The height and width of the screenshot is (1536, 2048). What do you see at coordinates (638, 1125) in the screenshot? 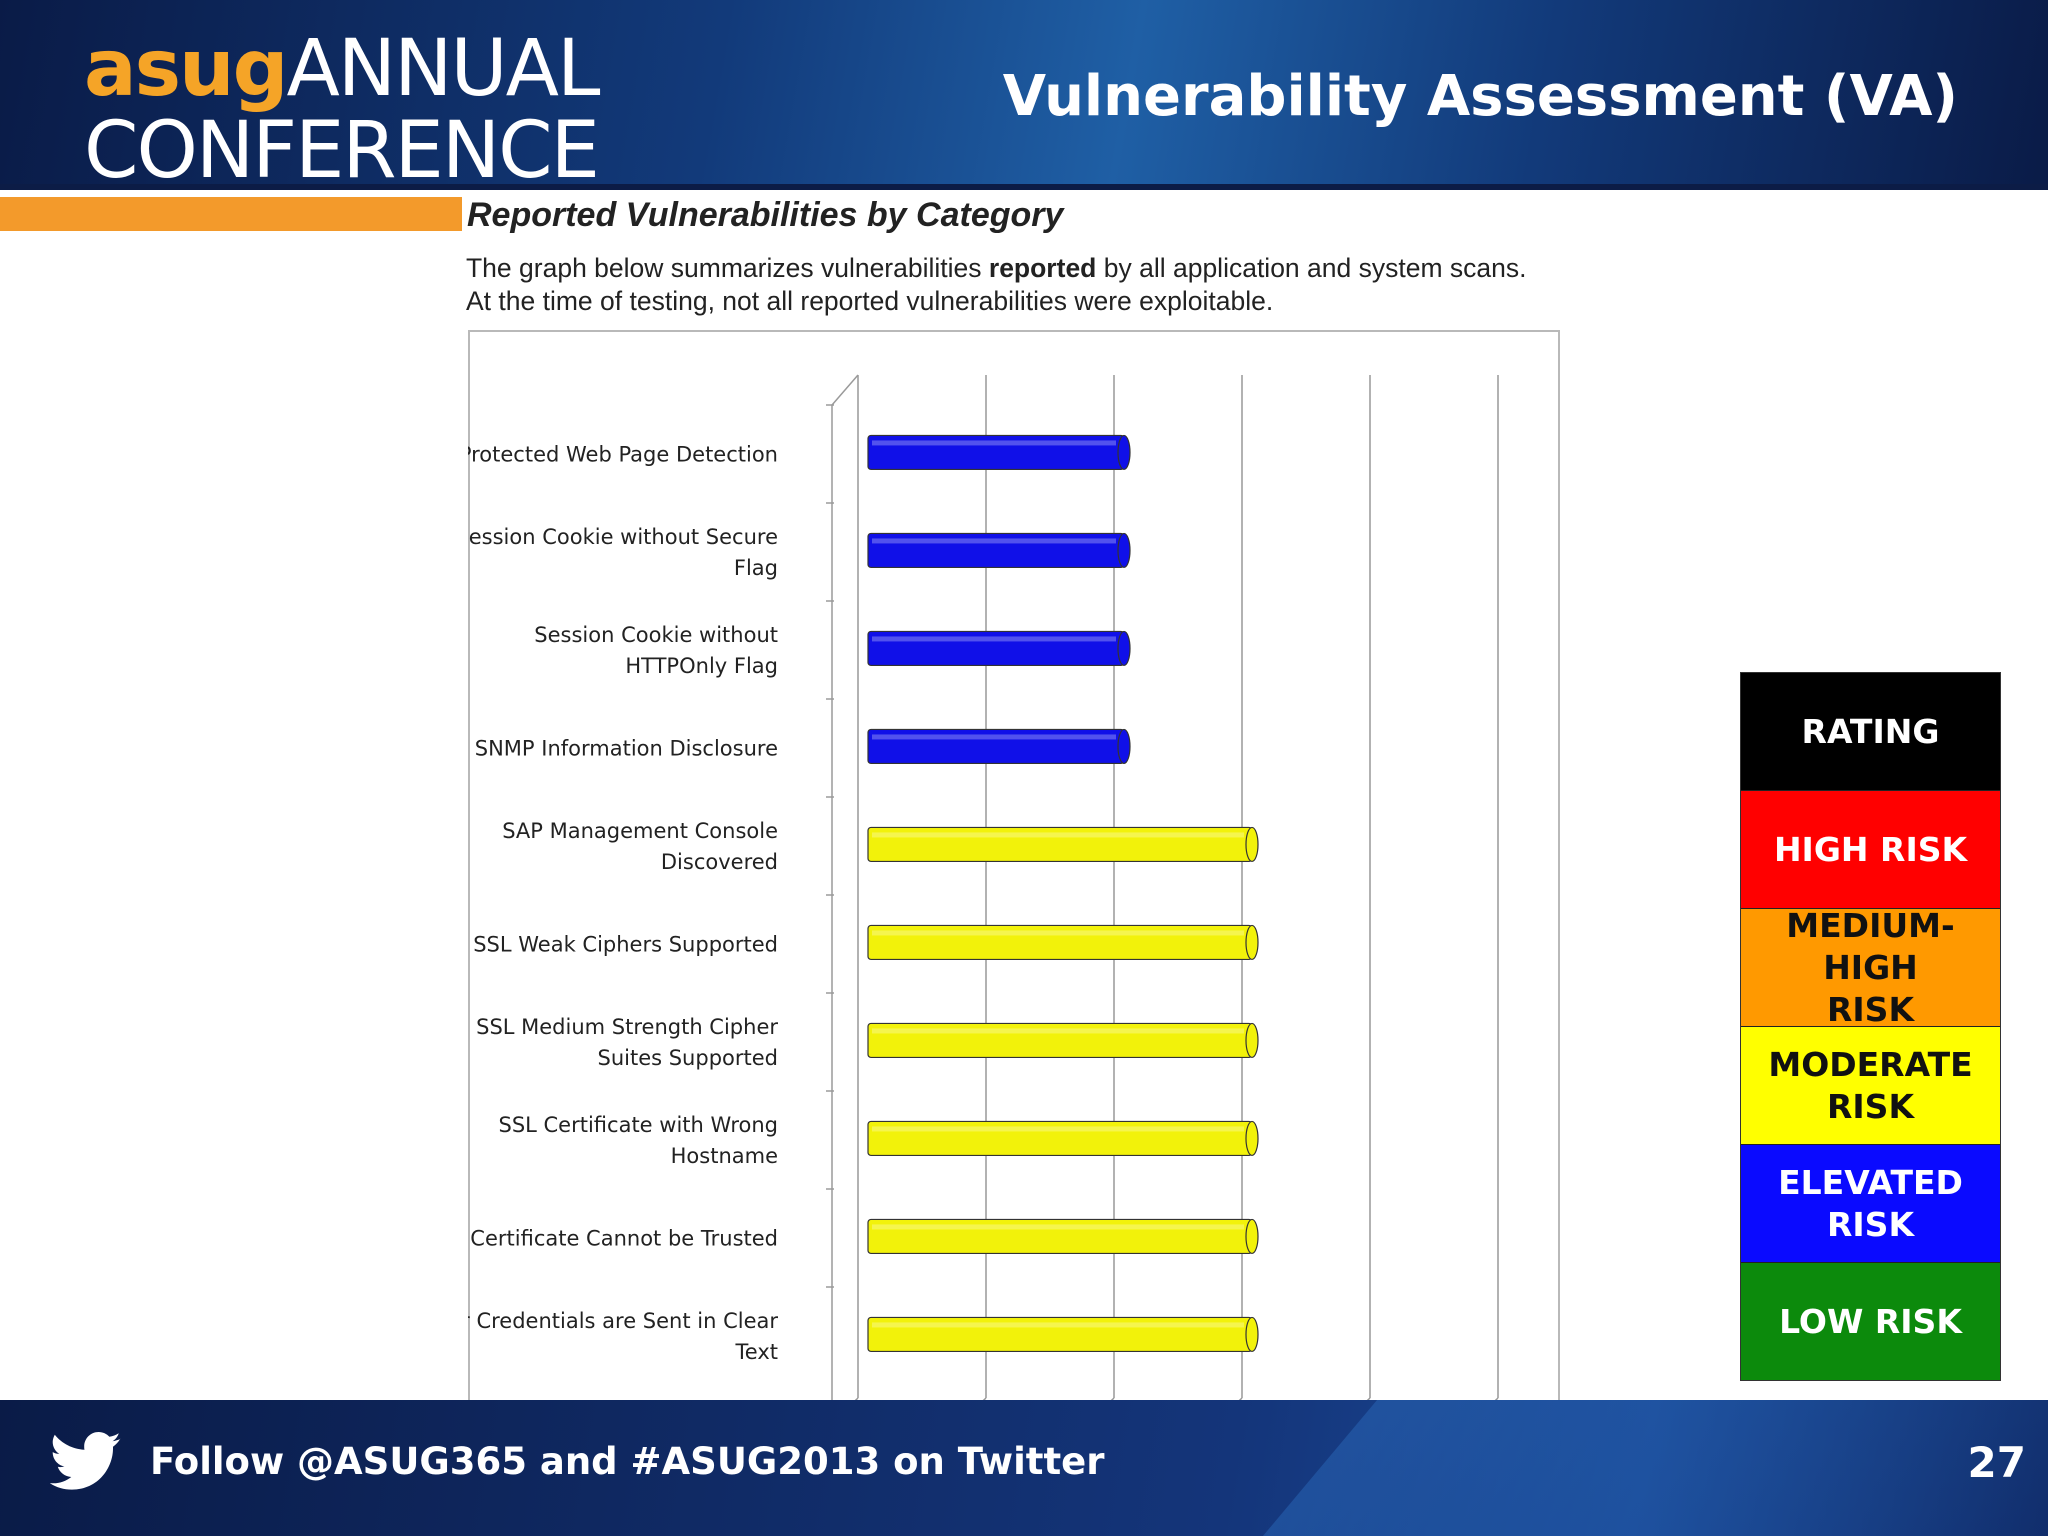
I see `category-label: SSL Certificate with Wrong` at bounding box center [638, 1125].